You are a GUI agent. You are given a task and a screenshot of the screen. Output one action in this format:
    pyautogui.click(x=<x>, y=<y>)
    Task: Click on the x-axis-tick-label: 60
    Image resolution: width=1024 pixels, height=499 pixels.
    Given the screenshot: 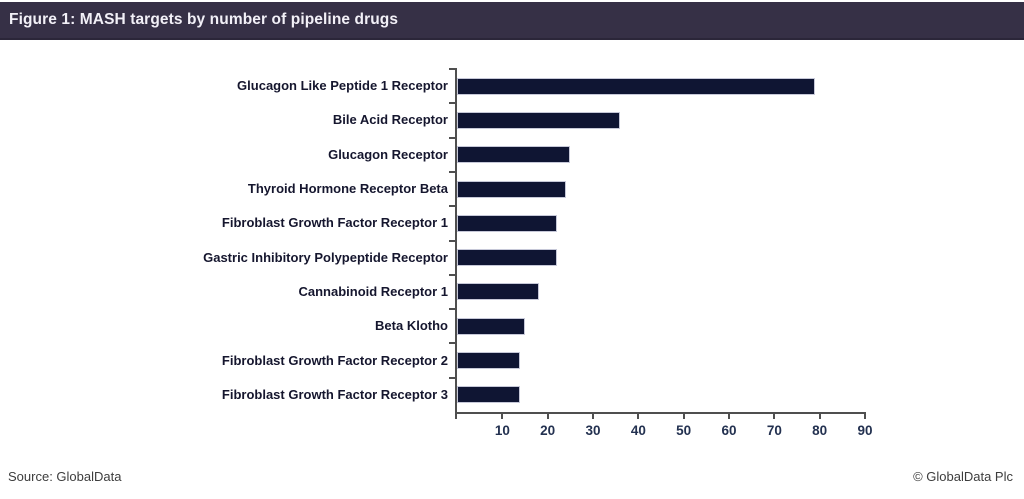 What is the action you would take?
    pyautogui.click(x=729, y=430)
    